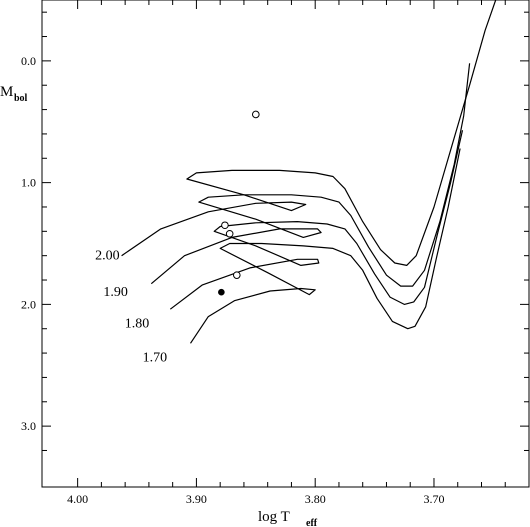 Image resolution: width=530 pixels, height=527 pixels. What do you see at coordinates (155, 358) in the screenshot?
I see `track-label-1-70: 1.70` at bounding box center [155, 358].